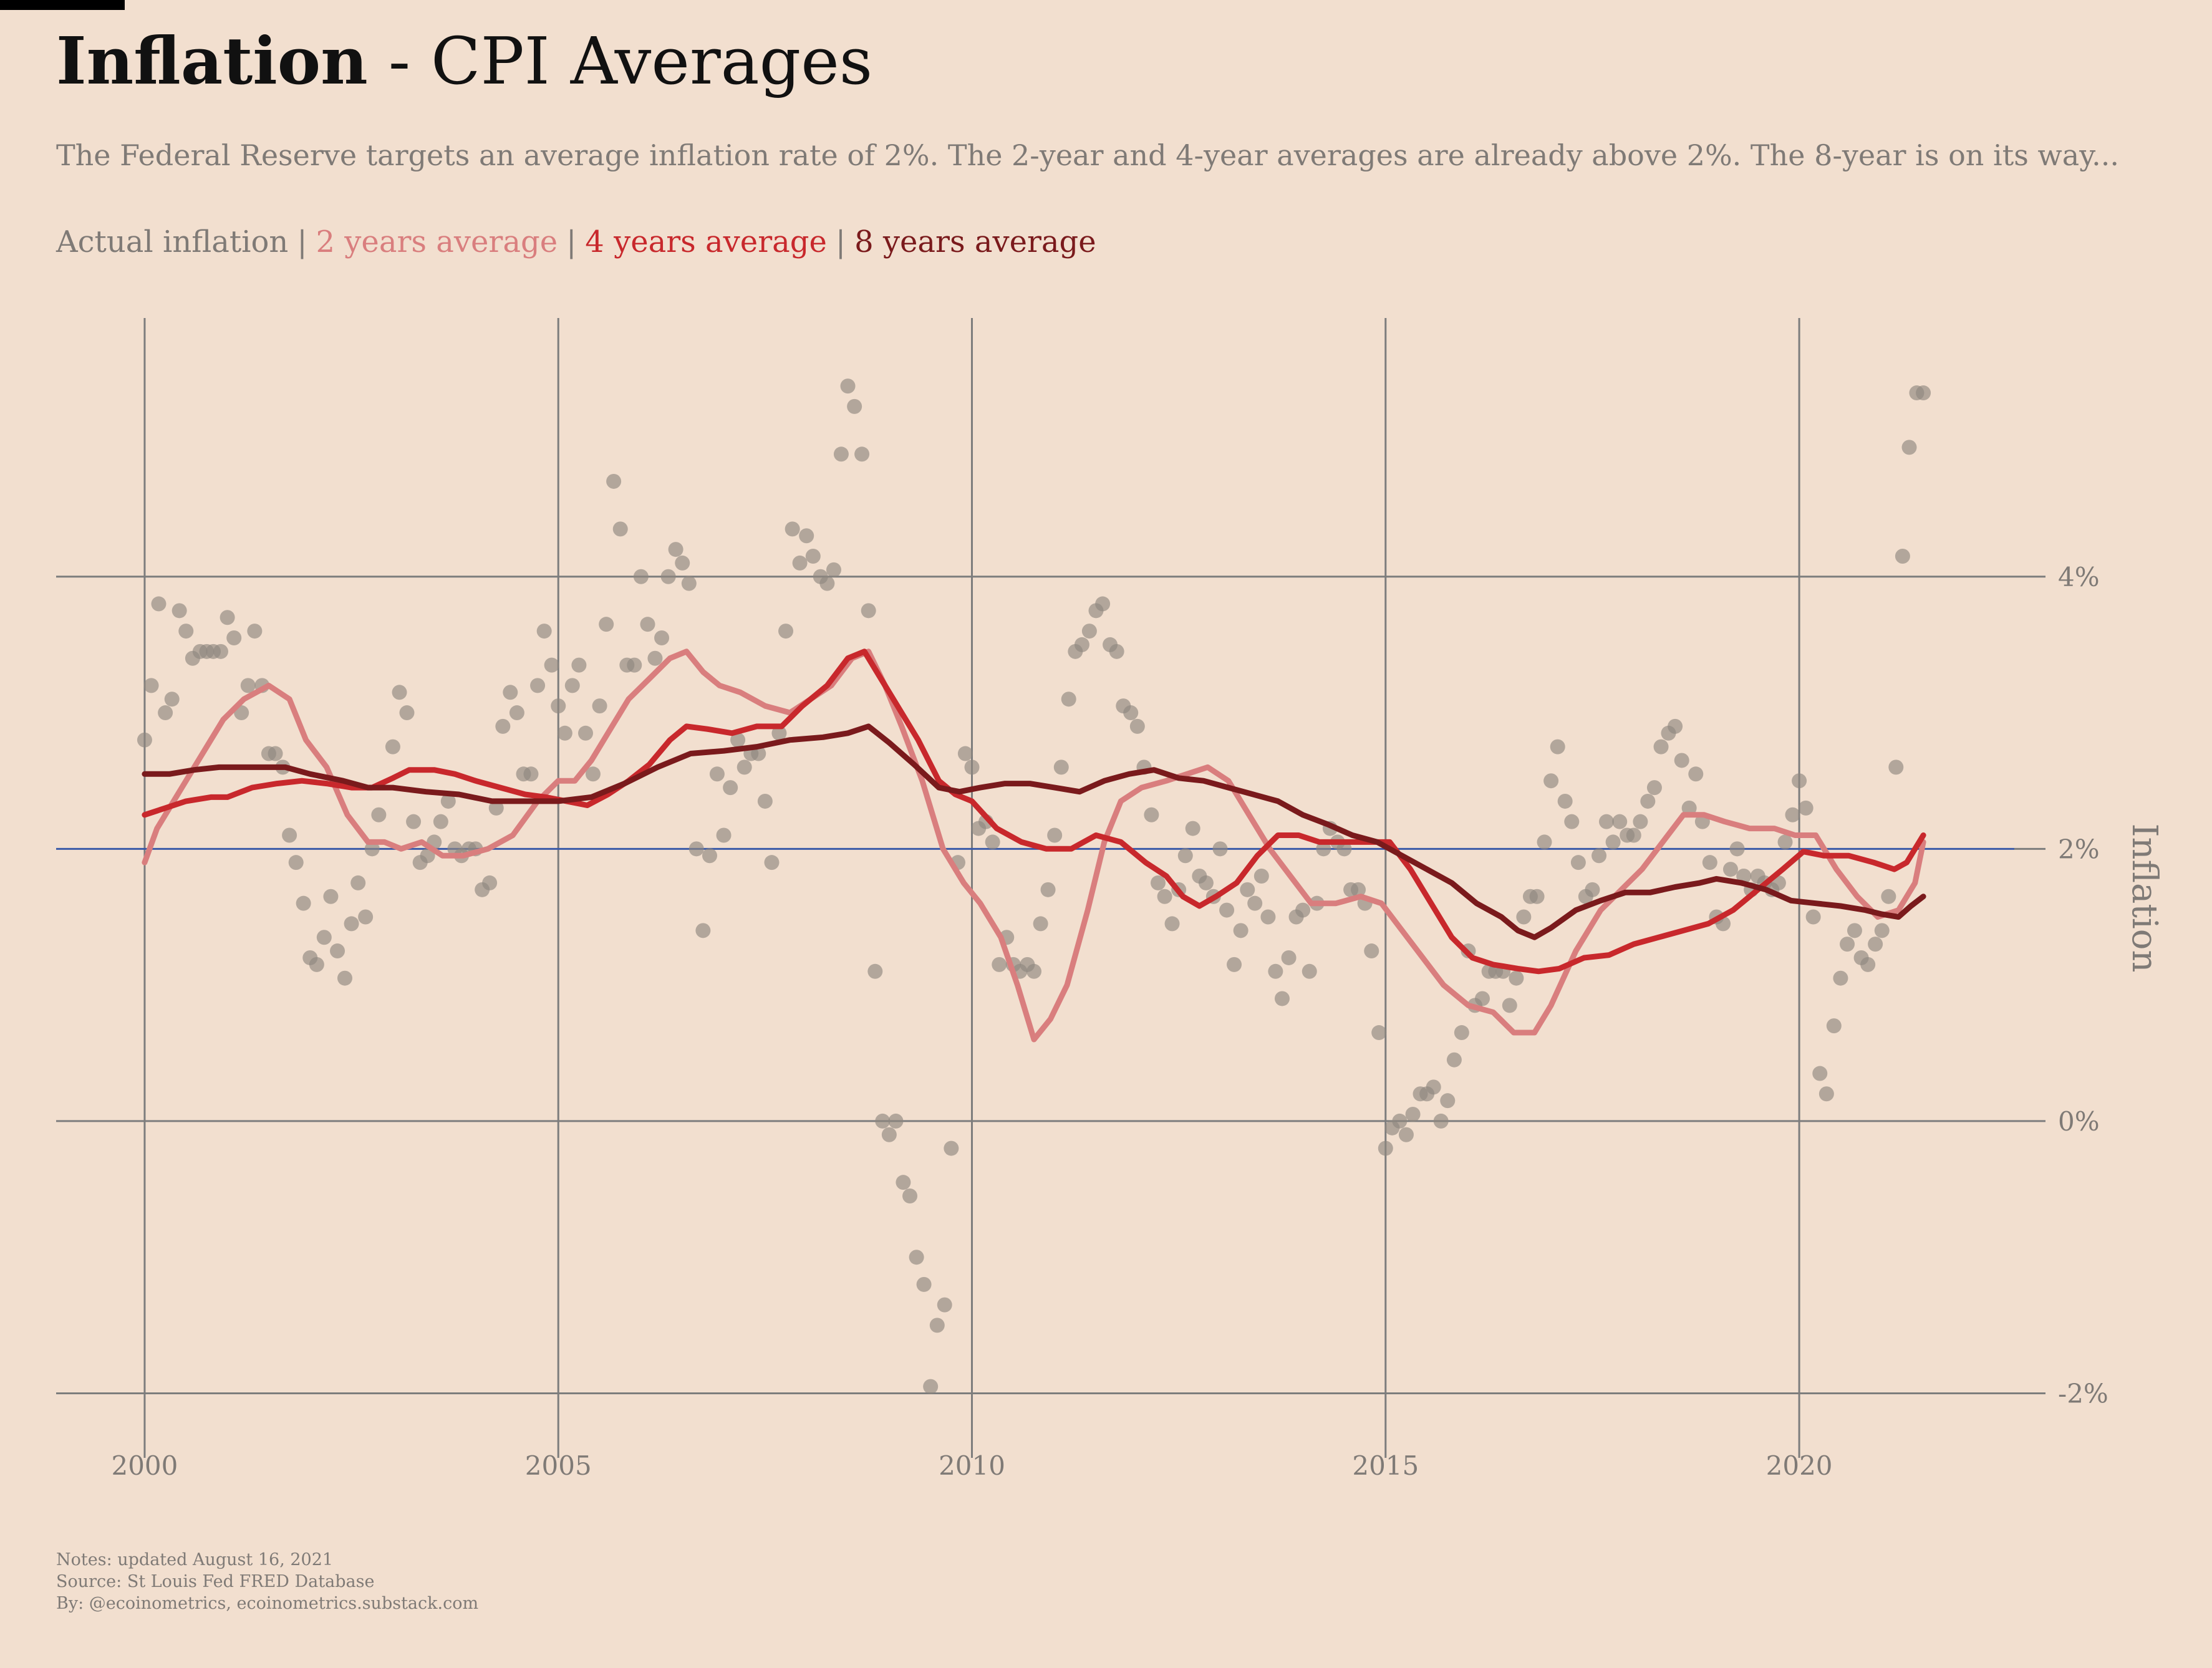 The image size is (2212, 1668). Describe the element at coordinates (2083, 1394) in the screenshot. I see `y-tick-label: -2%` at that location.